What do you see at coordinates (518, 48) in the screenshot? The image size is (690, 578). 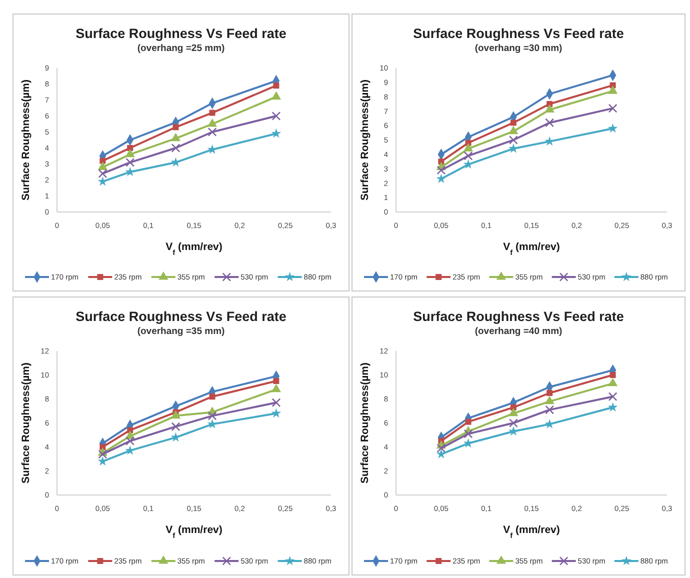 I see `chart-subtitle: (overhang =30 mm)` at bounding box center [518, 48].